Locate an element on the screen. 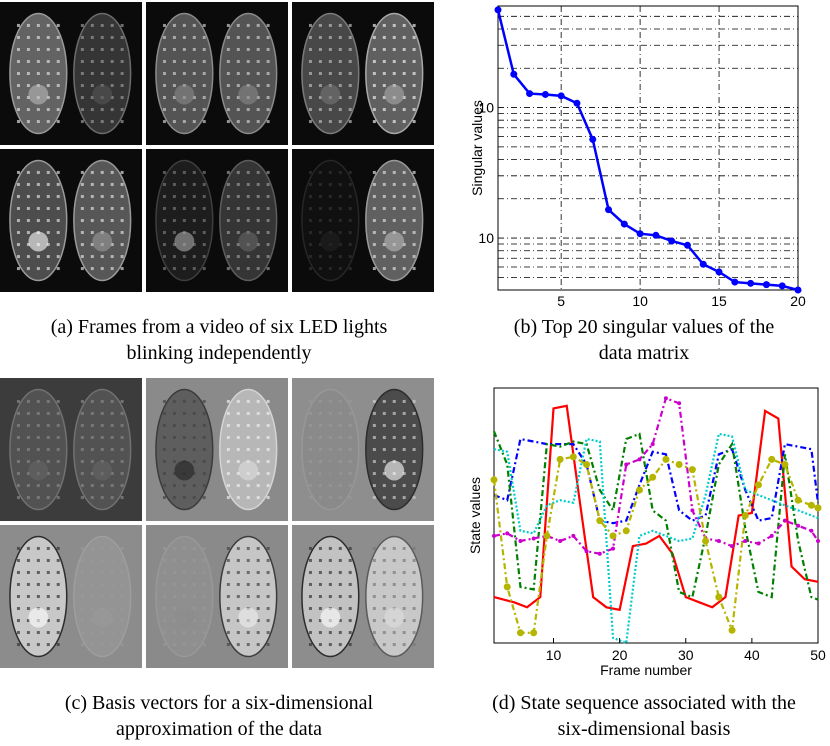 This screenshot has height=746, width=830. y-tick-label: 10 is located at coordinates (486, 238).